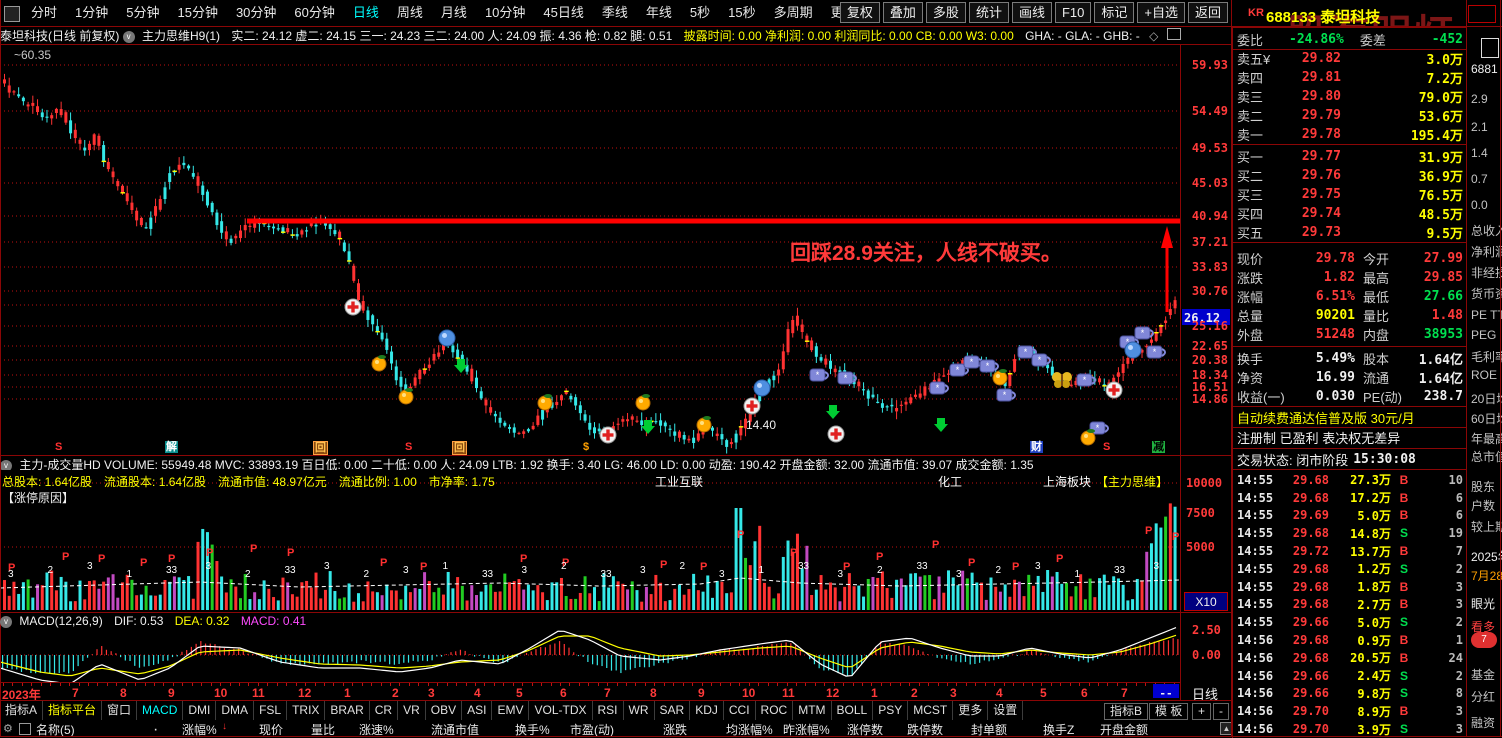 Image resolution: width=1502 pixels, height=738 pixels. What do you see at coordinates (505, 12) in the screenshot?
I see `menu-period-10分钟: 10分钟` at bounding box center [505, 12].